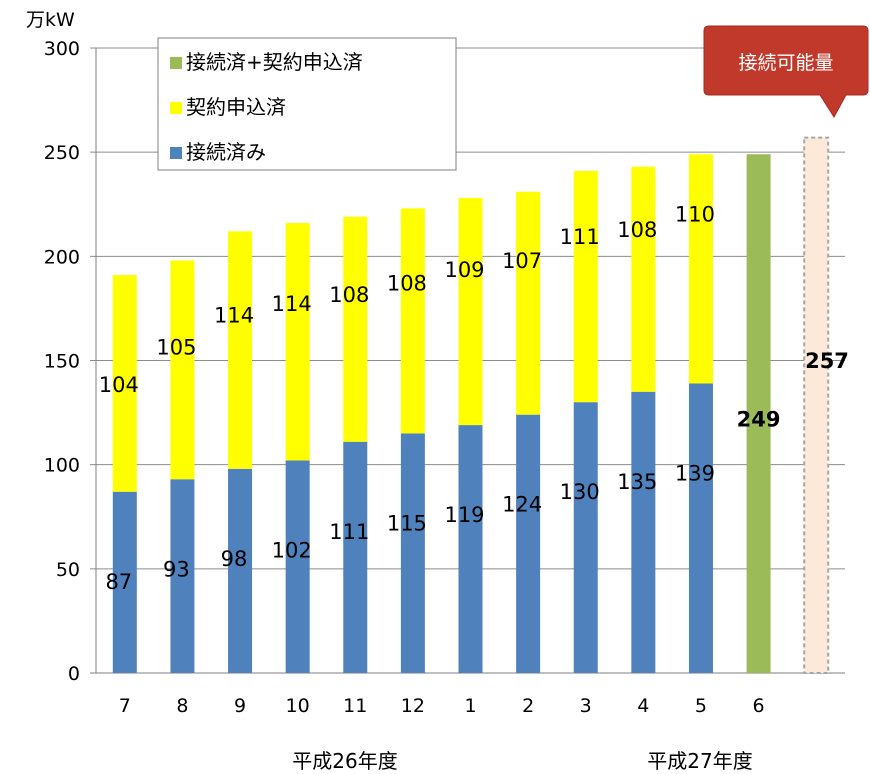 Image resolution: width=870 pixels, height=774 pixels. Describe the element at coordinates (580, 237) in the screenshot. I see `data-label-contracted: 111` at that location.